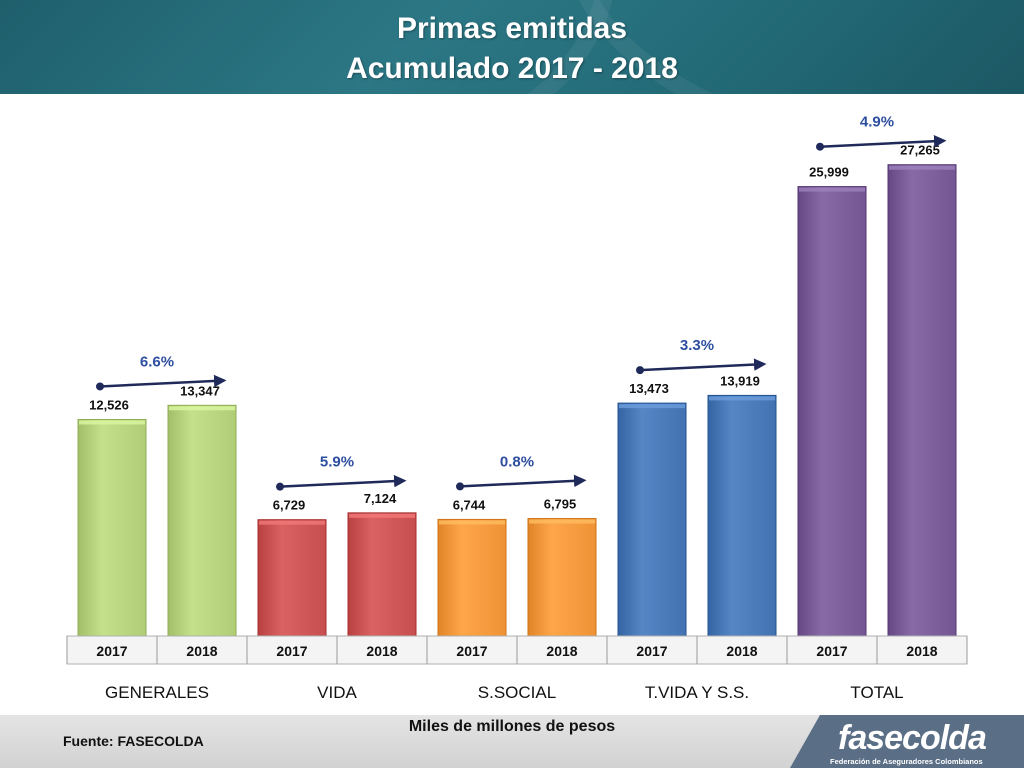  I want to click on logo-subtext: Federación de Aseguradores Colombianos, so click(906, 761).